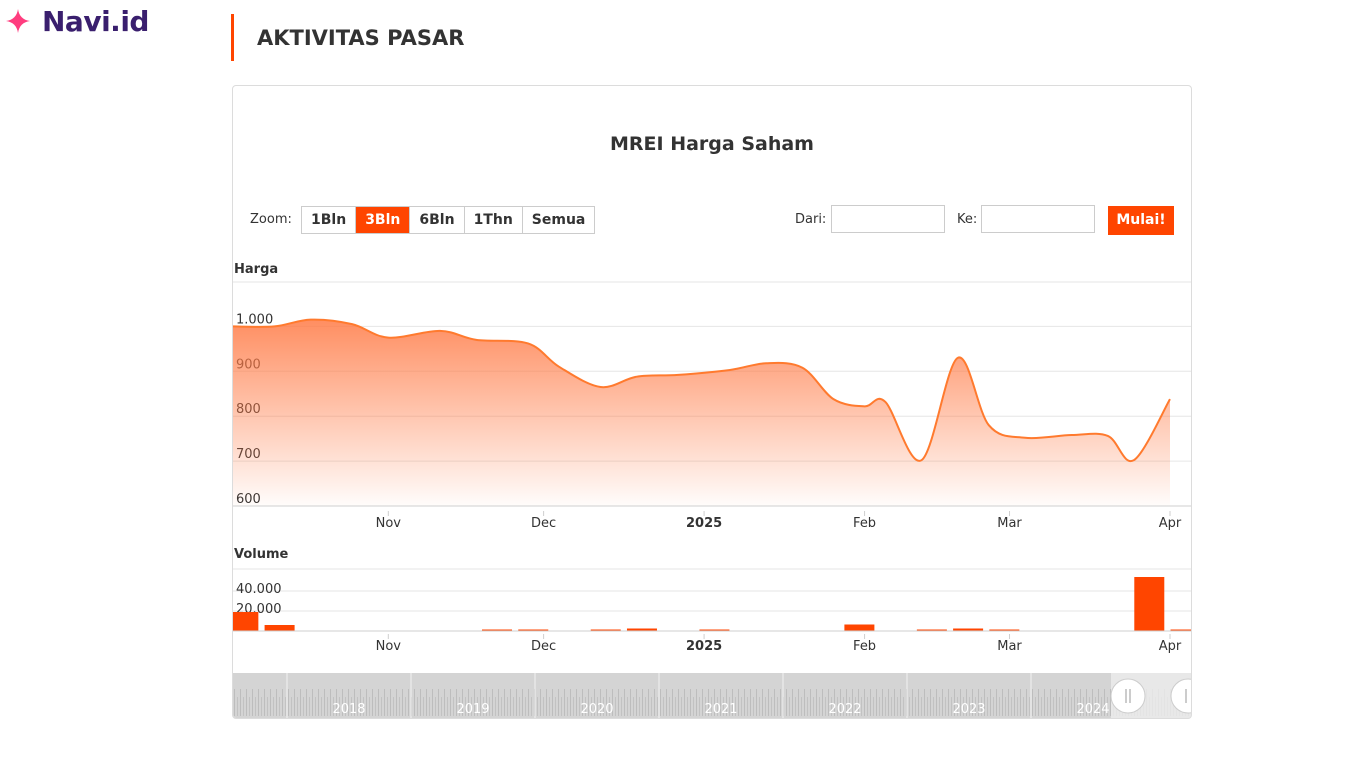  I want to click on price-line, so click(702, 390).